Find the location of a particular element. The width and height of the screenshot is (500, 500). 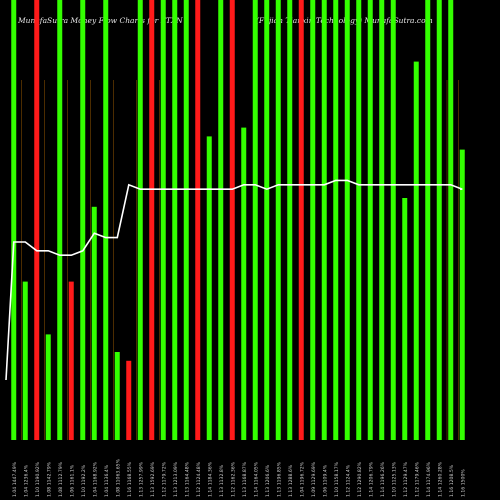

x-tick-label: 1.14 1196.26% is located at coordinates (383, 479).